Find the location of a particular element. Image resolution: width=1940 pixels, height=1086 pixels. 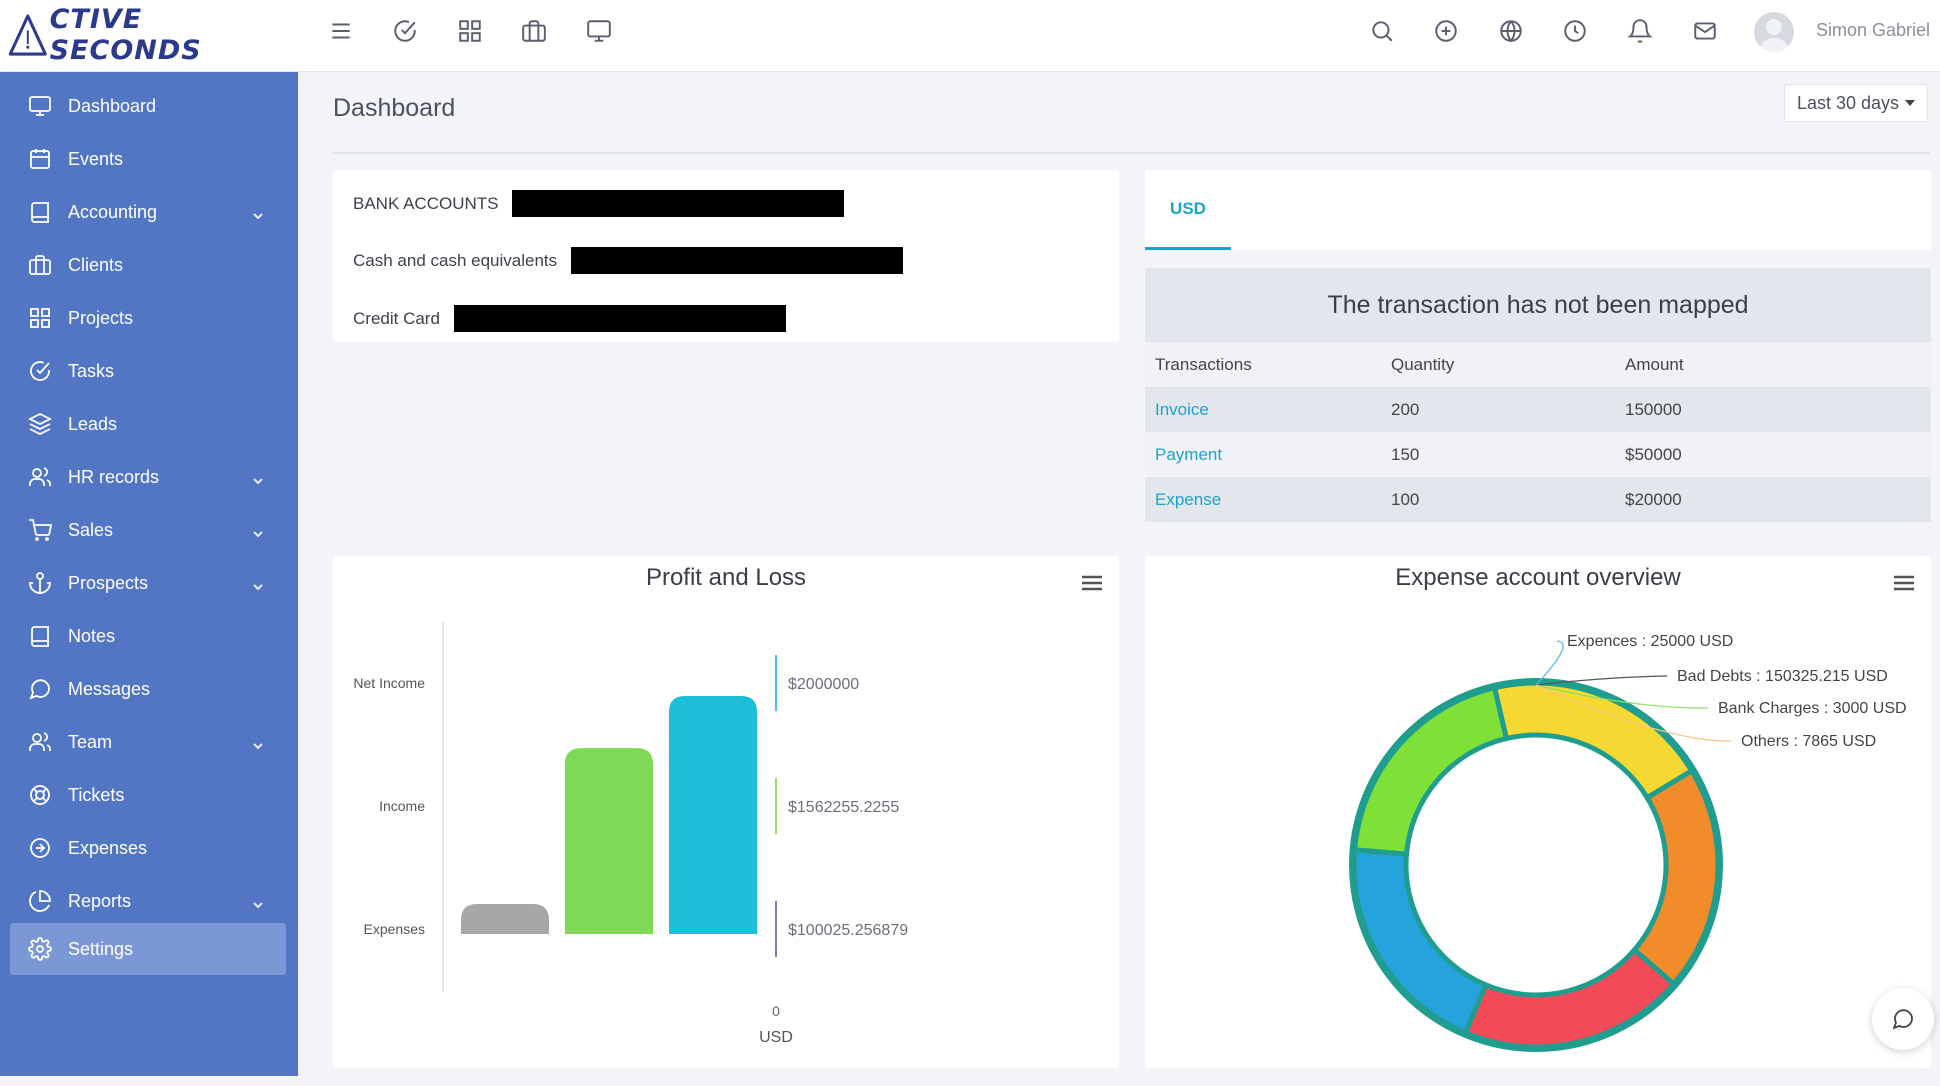

table-row: Invoice 200 150000 is located at coordinates (1538, 409).